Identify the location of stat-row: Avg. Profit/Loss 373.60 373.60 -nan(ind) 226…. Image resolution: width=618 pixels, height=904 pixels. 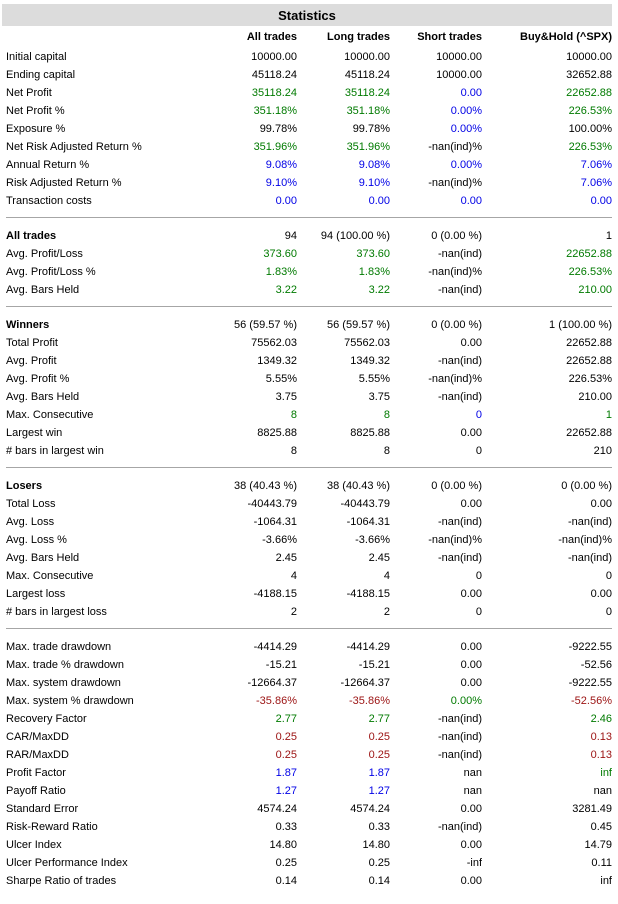
(306, 254).